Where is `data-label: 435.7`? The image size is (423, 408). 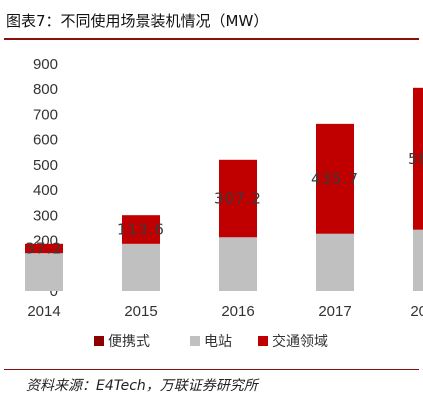 data-label: 435.7 is located at coordinates (335, 179).